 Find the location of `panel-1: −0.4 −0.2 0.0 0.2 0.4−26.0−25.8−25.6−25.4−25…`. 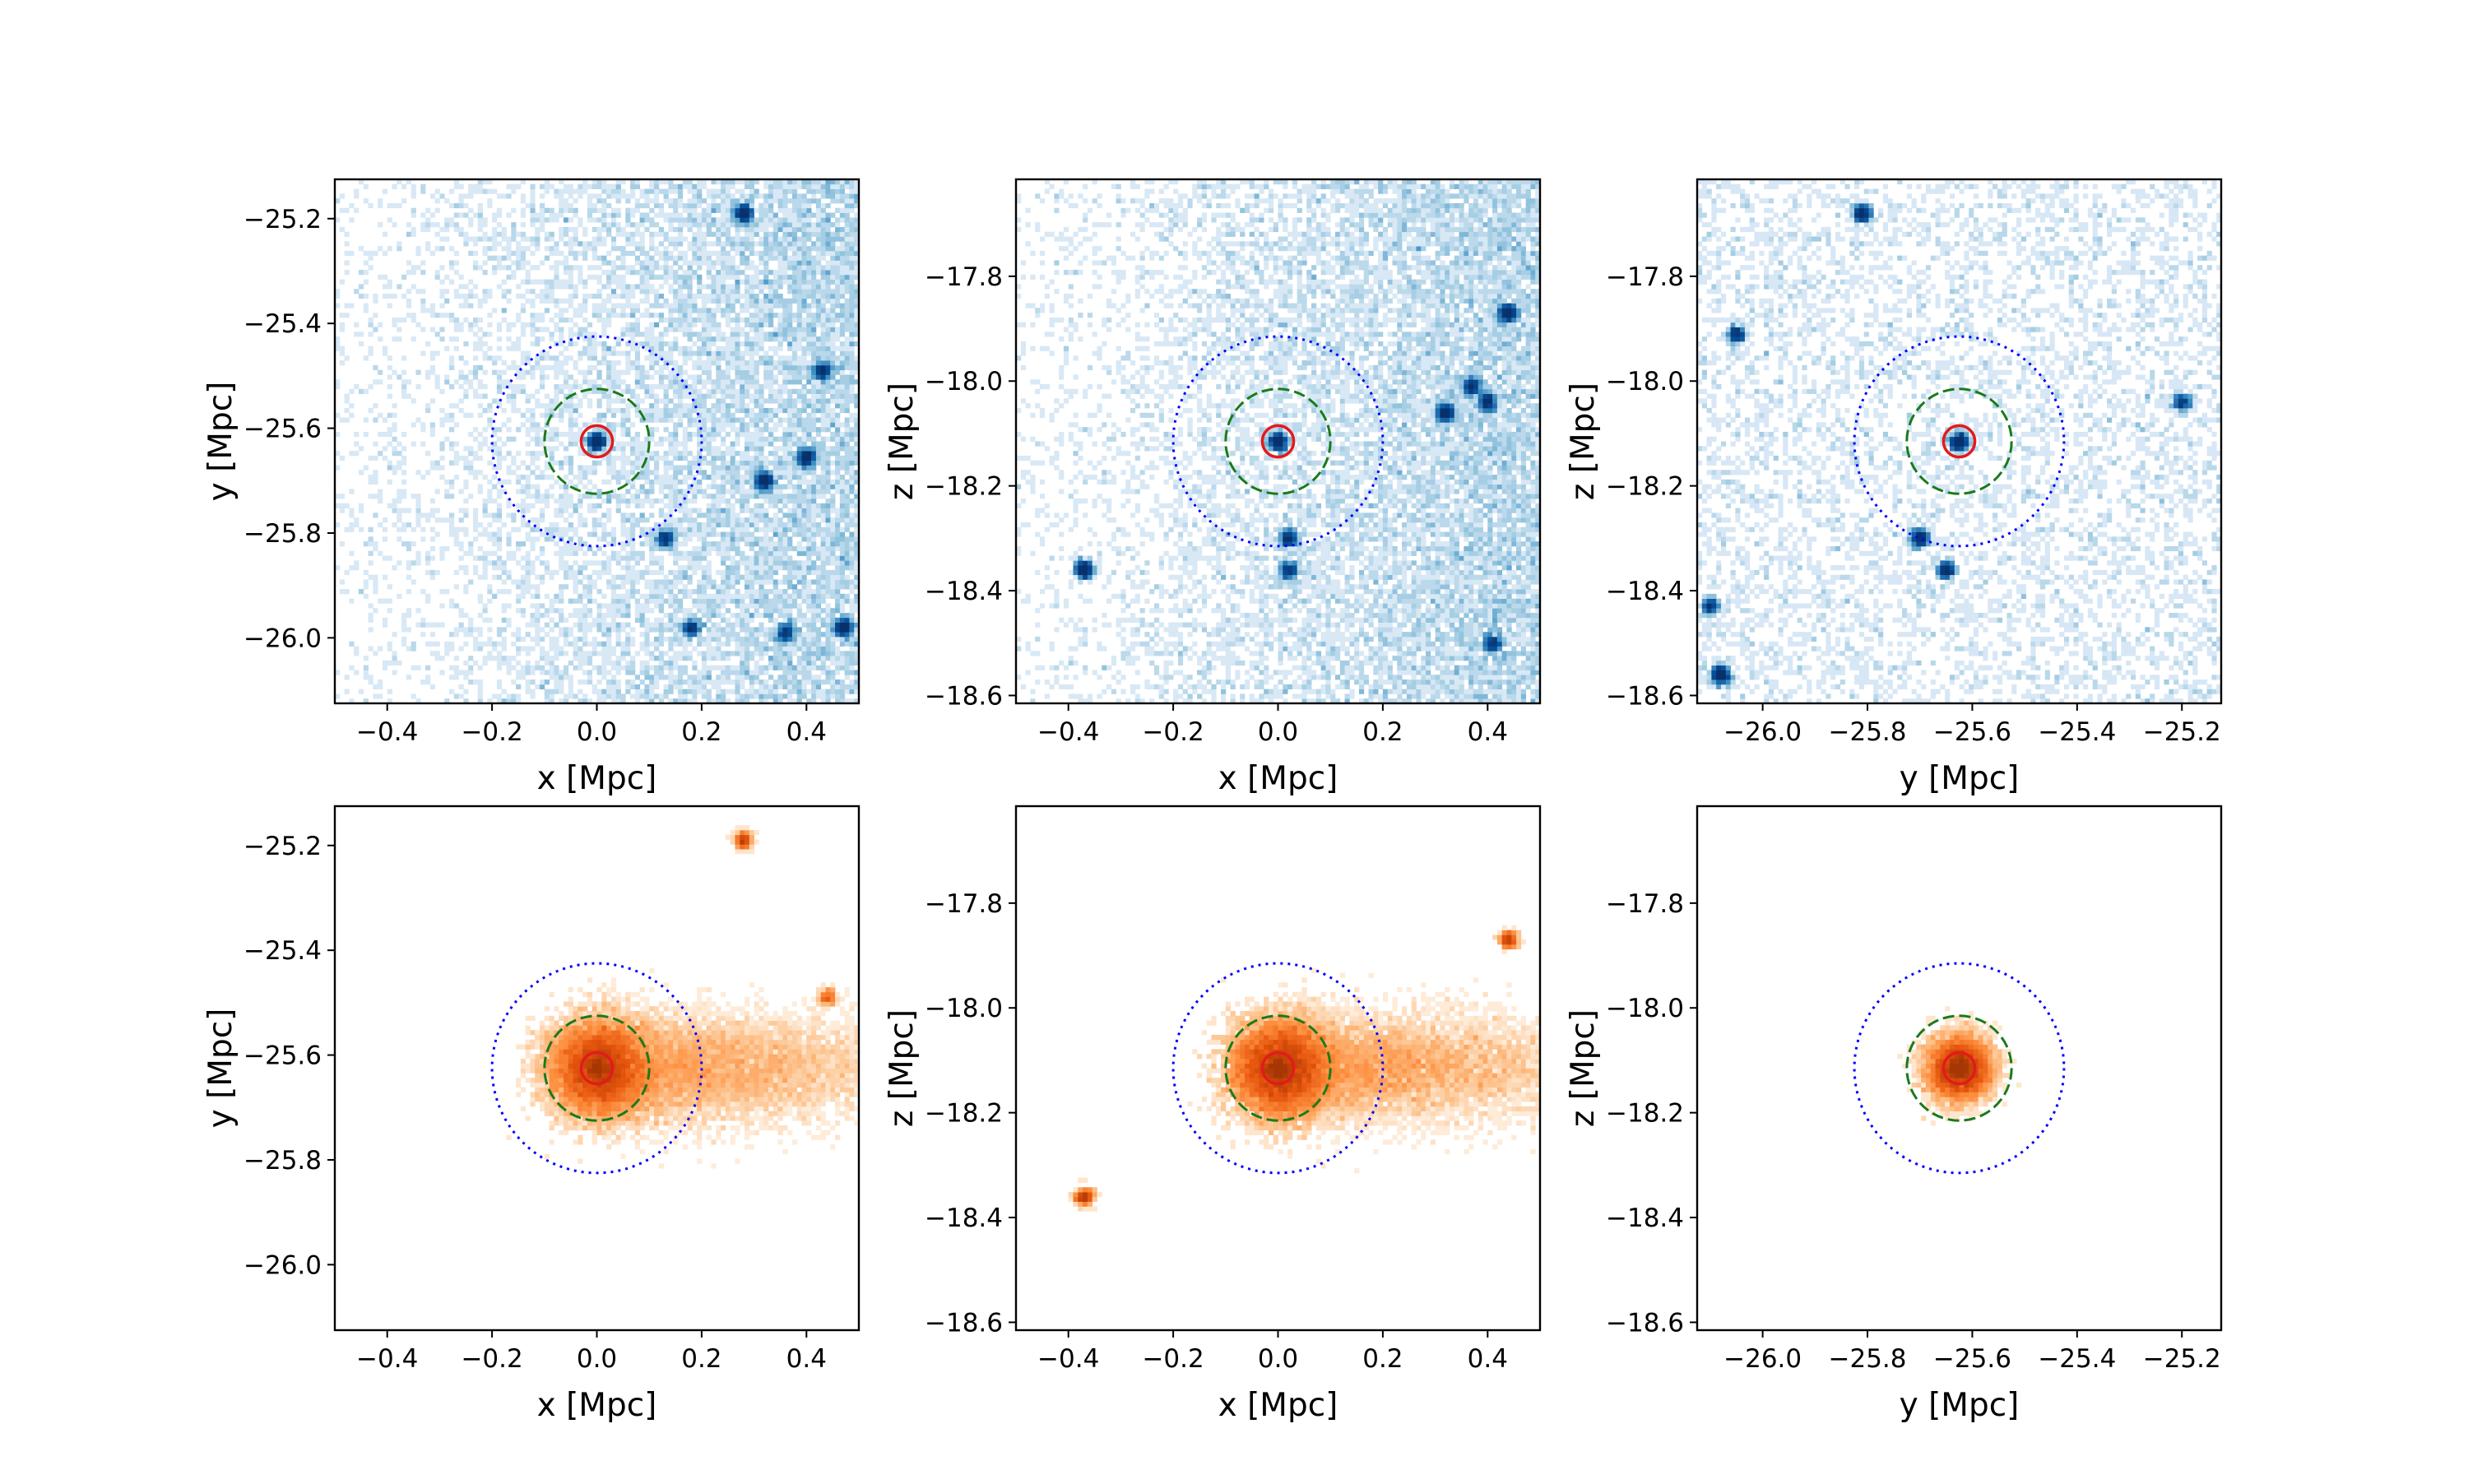

panel-1: −0.4 −0.2 0.0 0.2 0.4−26.0−25.8−25.6−25.4−25… is located at coordinates (531, 487).